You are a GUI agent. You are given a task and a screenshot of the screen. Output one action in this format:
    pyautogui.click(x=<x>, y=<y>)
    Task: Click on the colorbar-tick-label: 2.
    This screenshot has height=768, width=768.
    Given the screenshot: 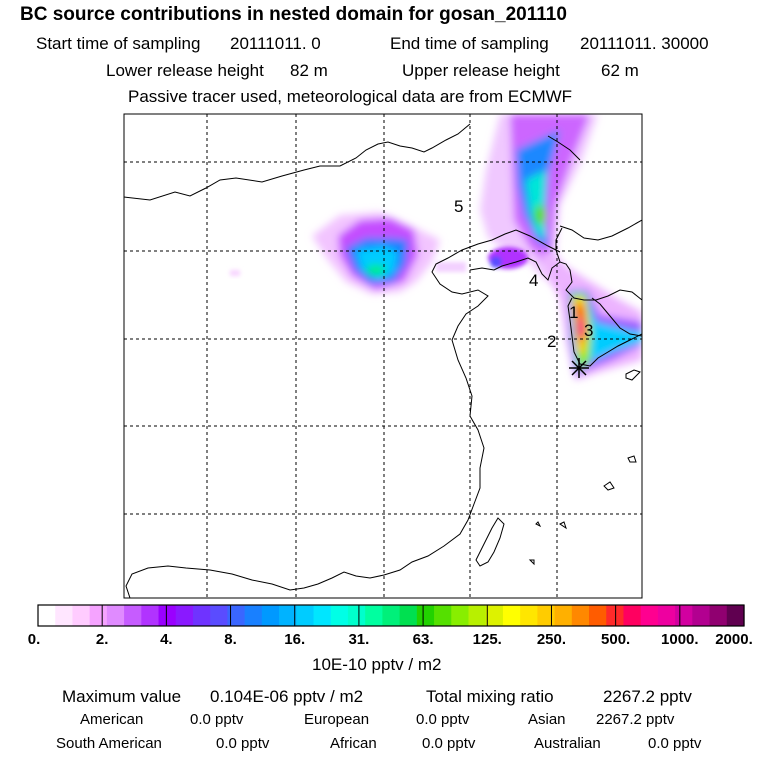 What is the action you would take?
    pyautogui.click(x=102, y=639)
    